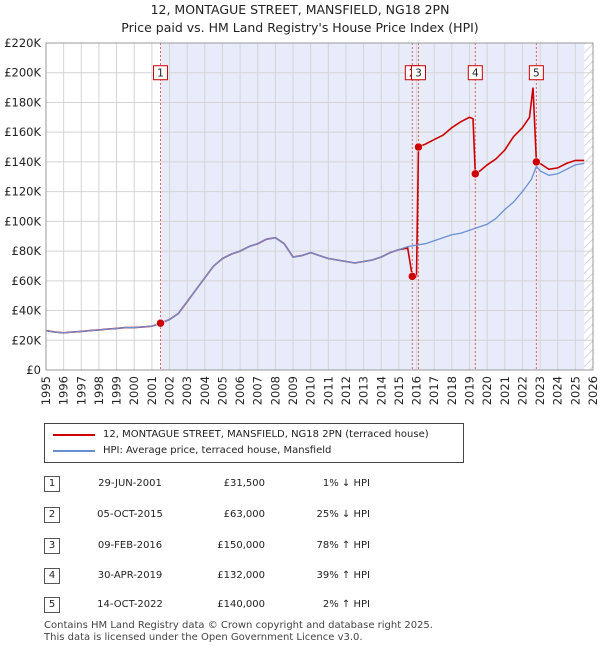  I want to click on x-tick-label: 1999, so click(117, 390).